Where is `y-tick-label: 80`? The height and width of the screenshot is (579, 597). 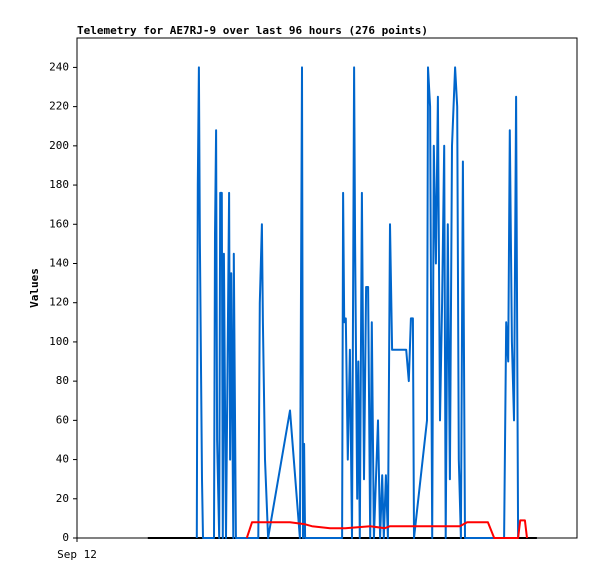
y-tick-label: 80 is located at coordinates (62, 380).